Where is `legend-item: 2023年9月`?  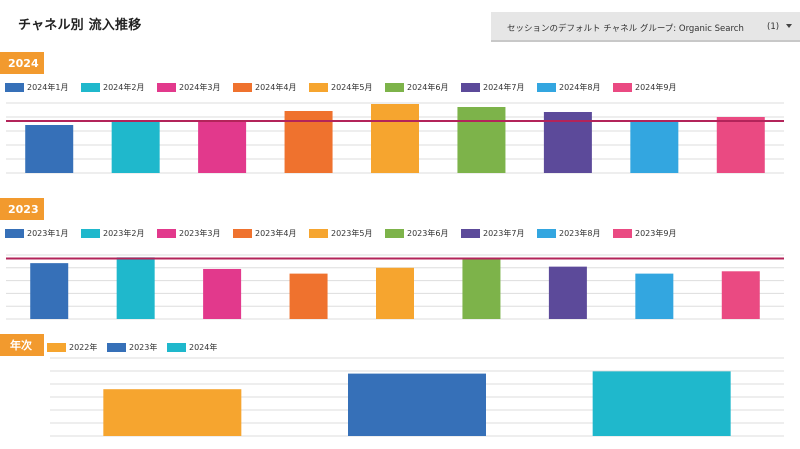 legend-item: 2023年9月 is located at coordinates (644, 233).